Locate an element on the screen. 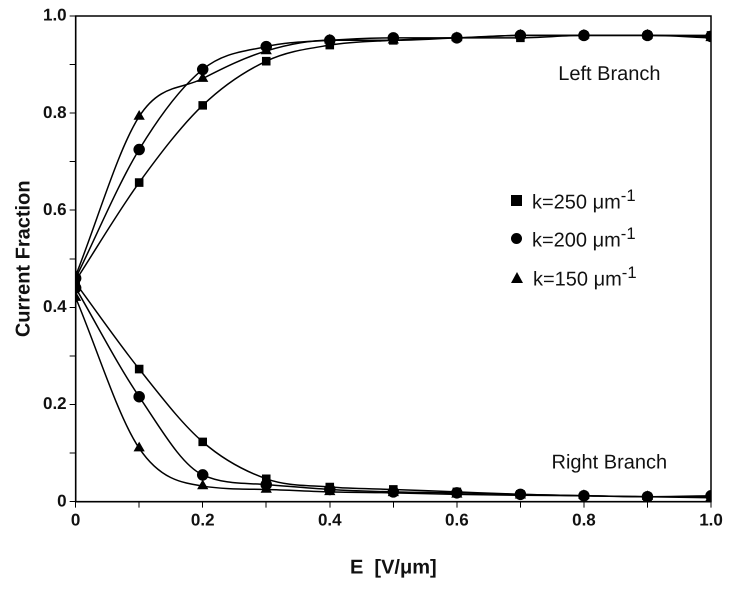 This screenshot has width=729, height=596. annotation: Left Branch is located at coordinates (609, 73).